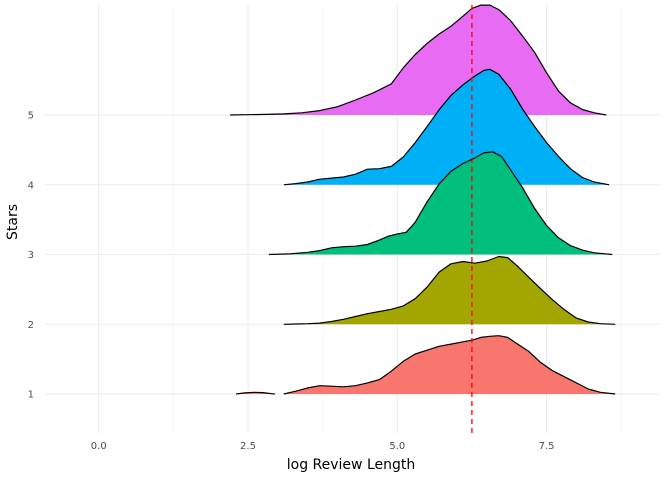 This screenshot has width=672, height=480. I want to click on ridge-5-fill, so click(418, 60).